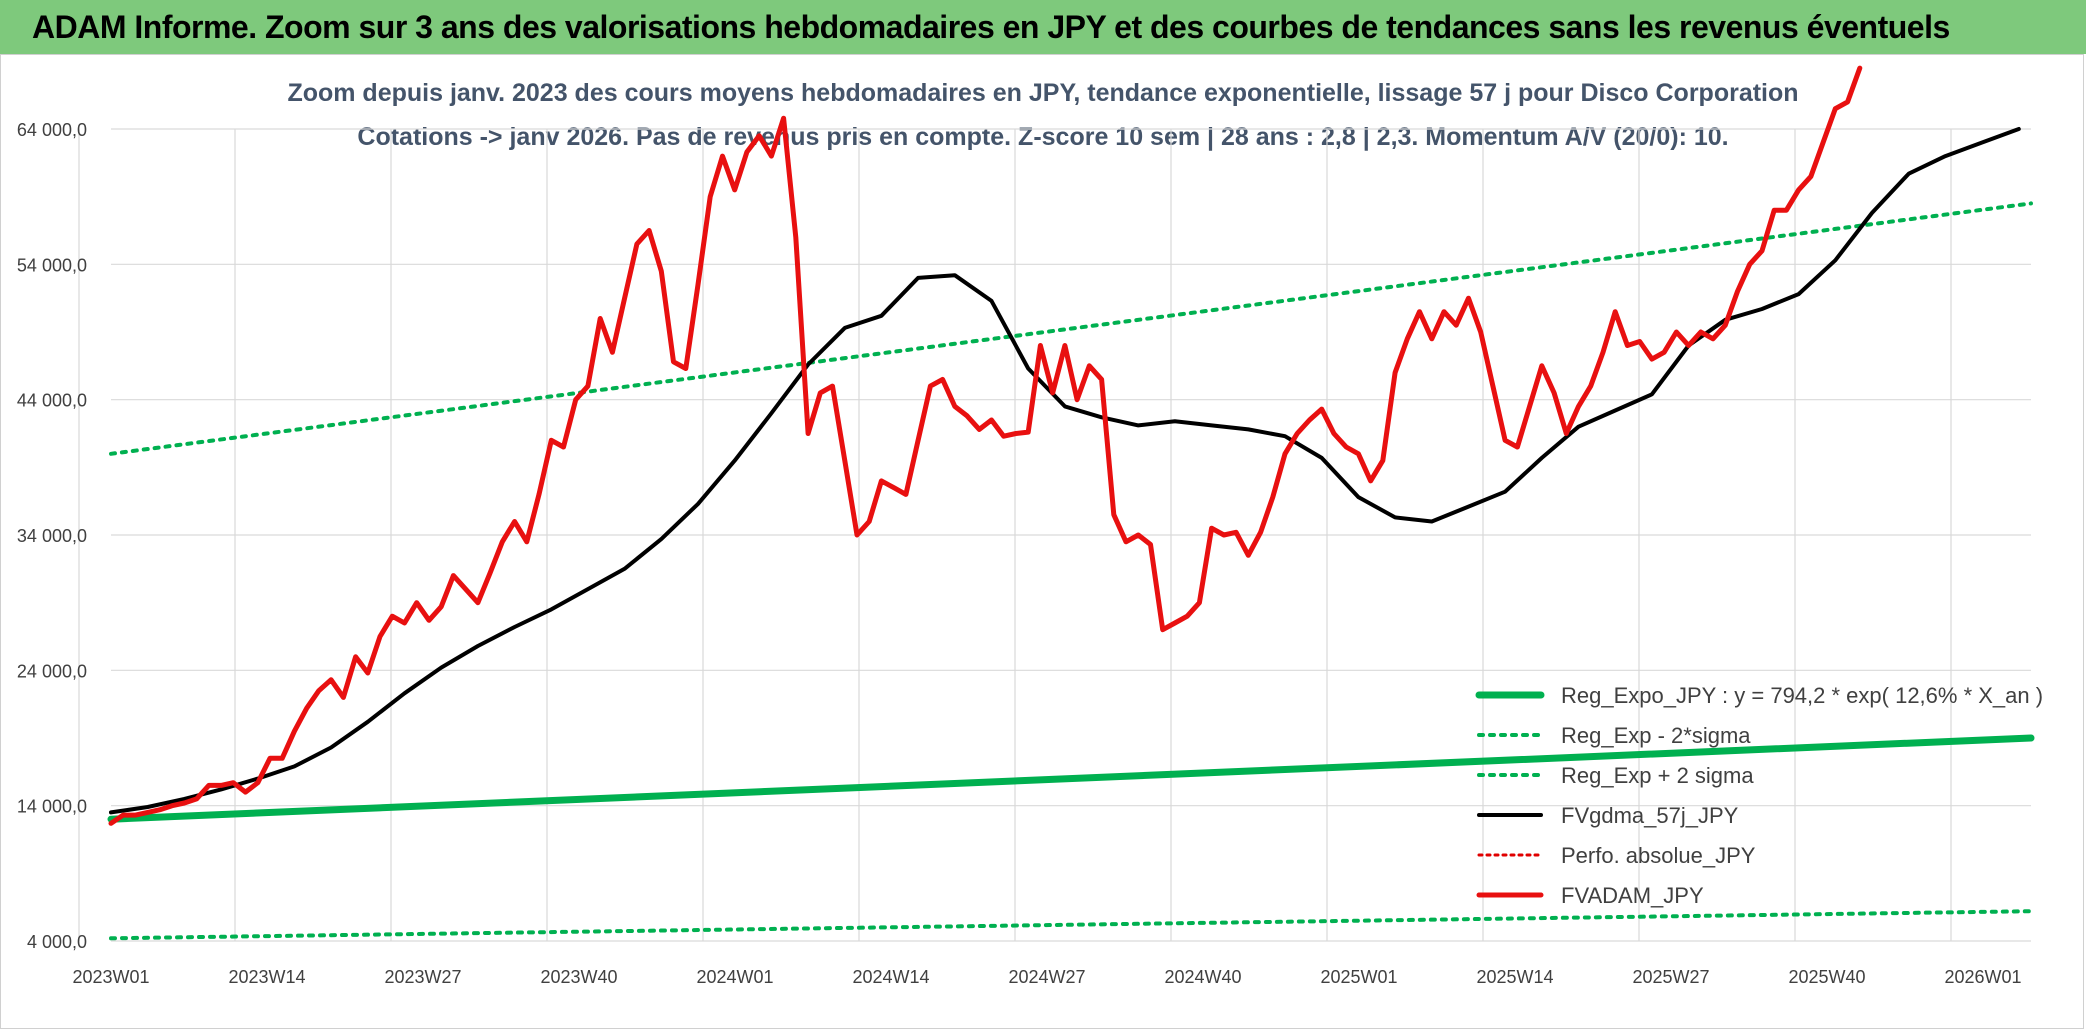 This screenshot has height=1031, width=2086. What do you see at coordinates (1657, 775) in the screenshot?
I see `legend-label: Reg_Exp + 2 sigma` at bounding box center [1657, 775].